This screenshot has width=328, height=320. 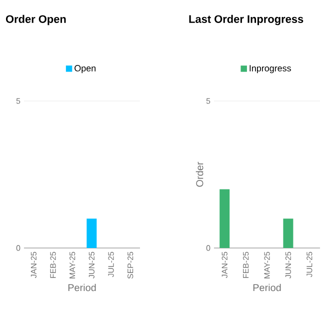 I want to click on chart-title: Last Order Inprogress, so click(x=246, y=20).